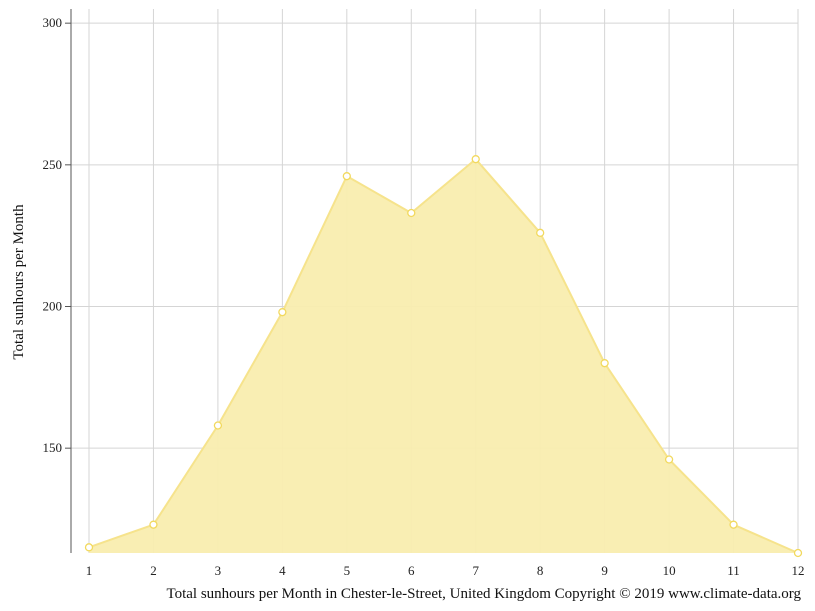 This screenshot has width=815, height=611. What do you see at coordinates (475, 570) in the screenshot?
I see `x-tick-label-7: 7` at bounding box center [475, 570].